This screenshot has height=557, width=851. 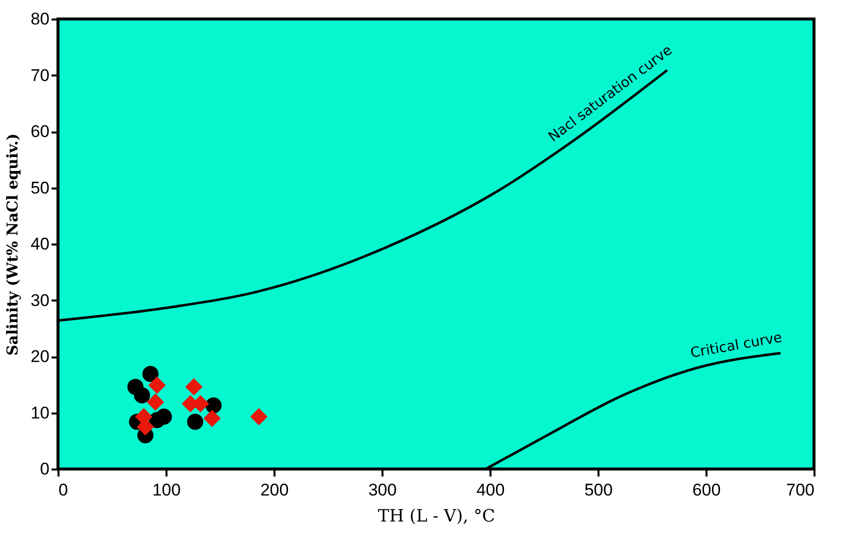 What do you see at coordinates (63, 490) in the screenshot?
I see `x-tick-label: 0` at bounding box center [63, 490].